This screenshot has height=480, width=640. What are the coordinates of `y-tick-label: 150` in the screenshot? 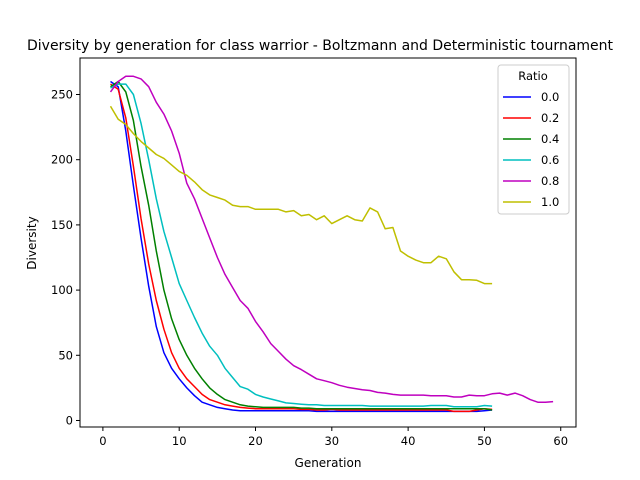 It's located at (62, 225).